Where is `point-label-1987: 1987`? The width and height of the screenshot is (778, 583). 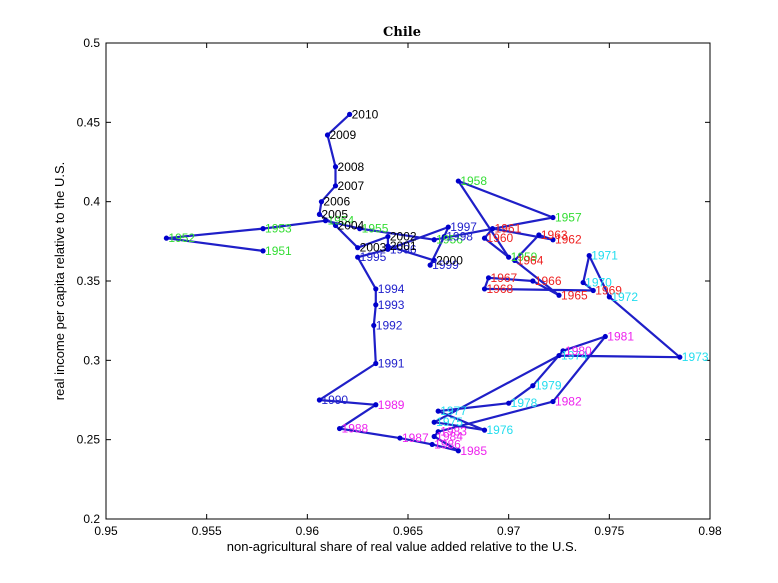 point-label-1987: 1987 is located at coordinates (415, 438).